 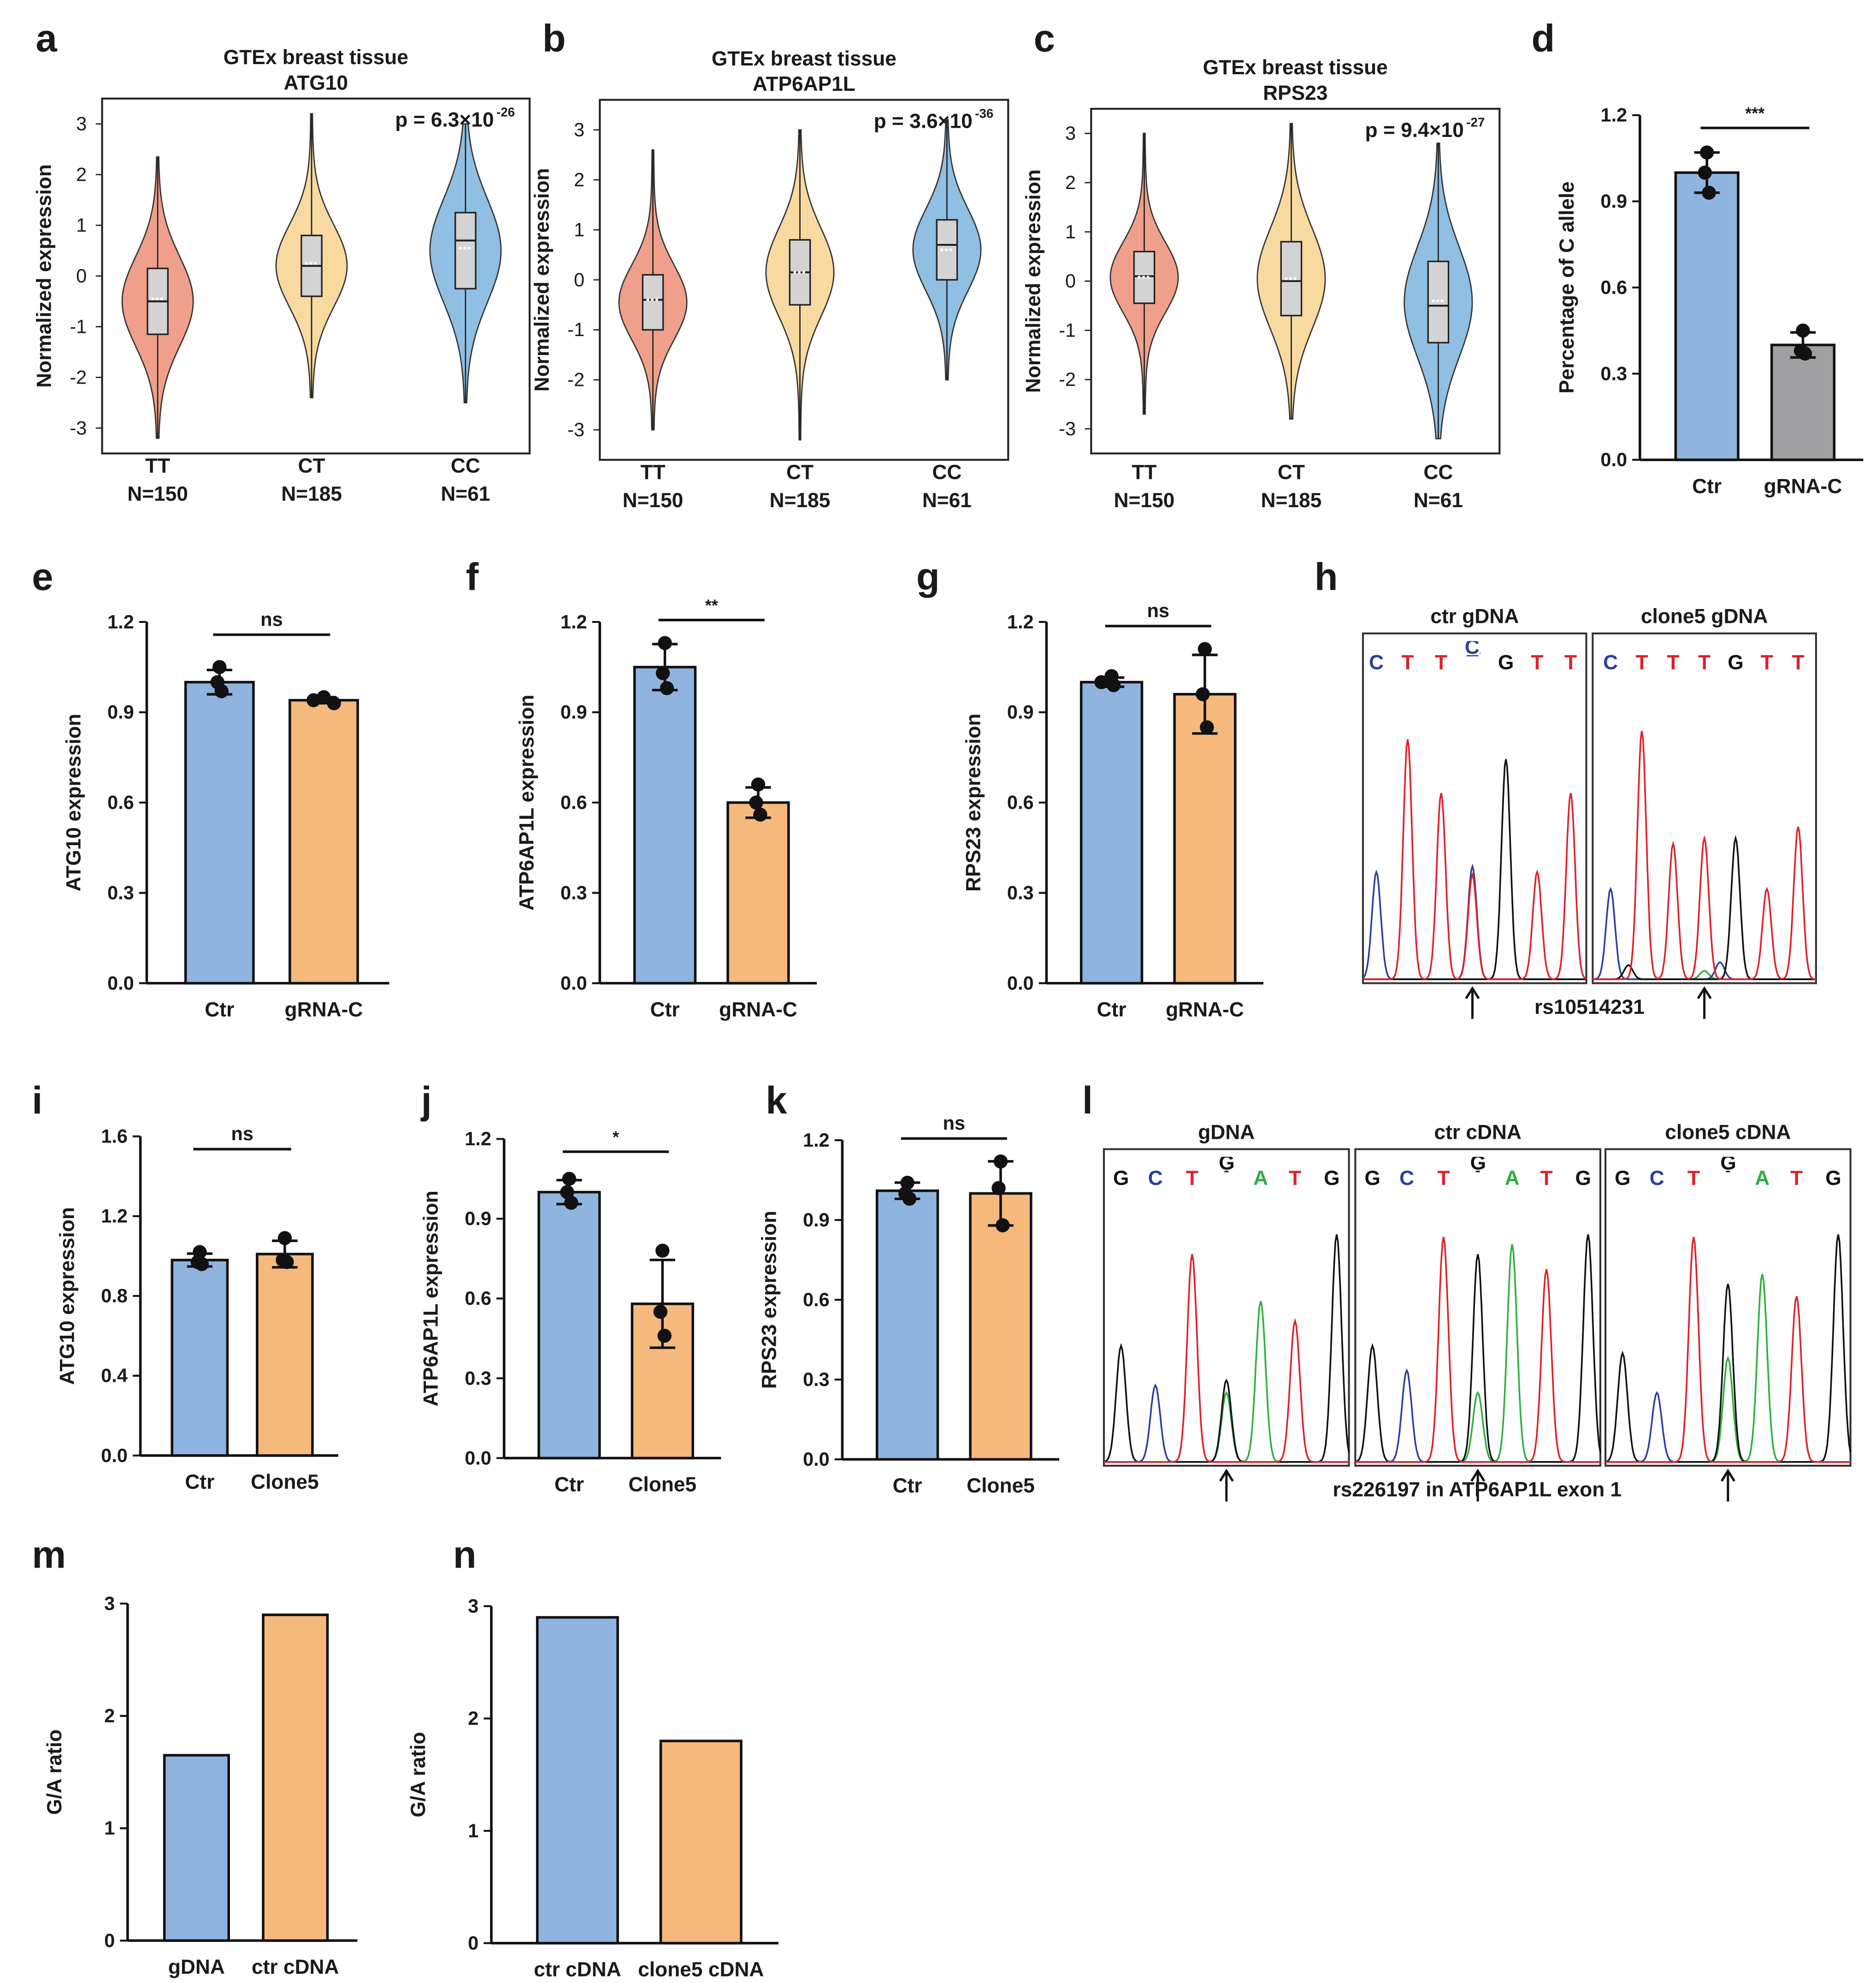 I want to click on base-call: G, so click(x=1583, y=1178).